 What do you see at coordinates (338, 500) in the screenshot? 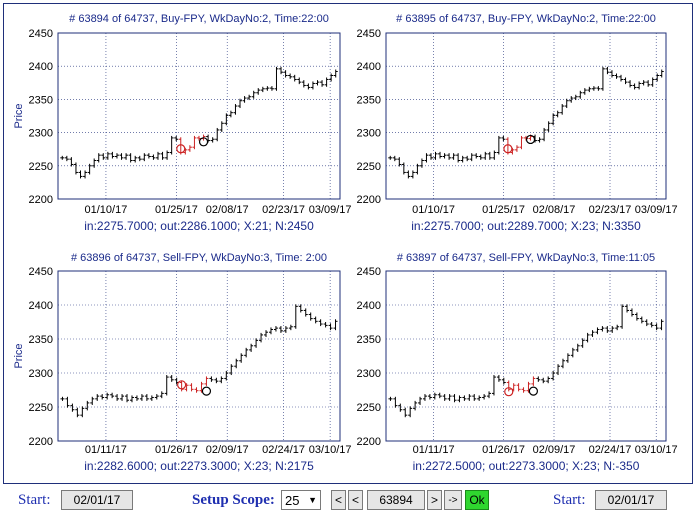
I see `first-record-button: <` at bounding box center [338, 500].